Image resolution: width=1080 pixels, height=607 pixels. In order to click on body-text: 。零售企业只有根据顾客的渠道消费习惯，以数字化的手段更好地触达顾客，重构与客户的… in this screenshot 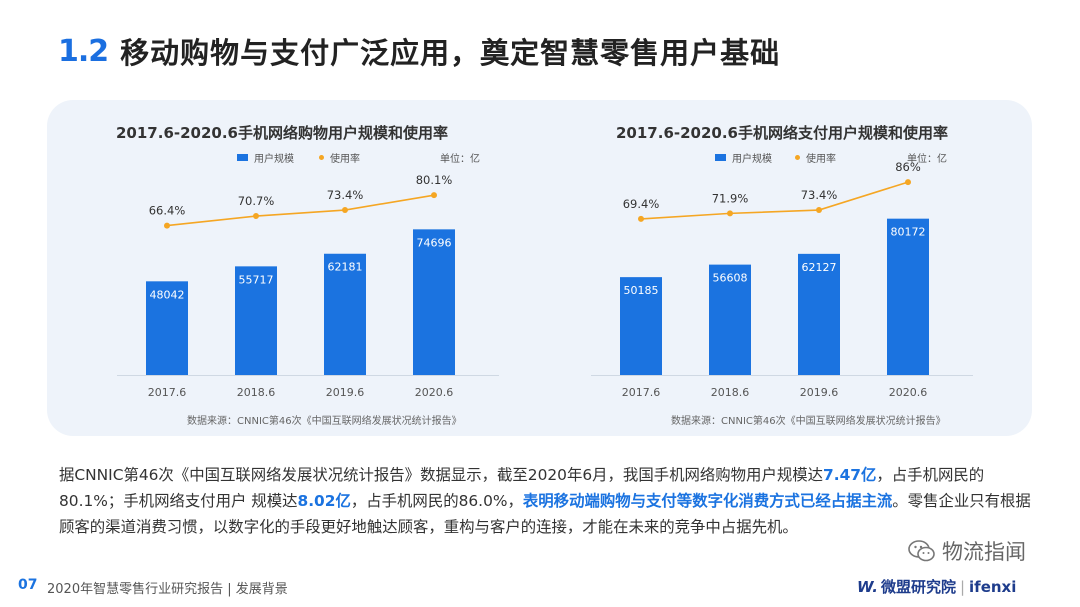, I will do `click(545, 514)`.